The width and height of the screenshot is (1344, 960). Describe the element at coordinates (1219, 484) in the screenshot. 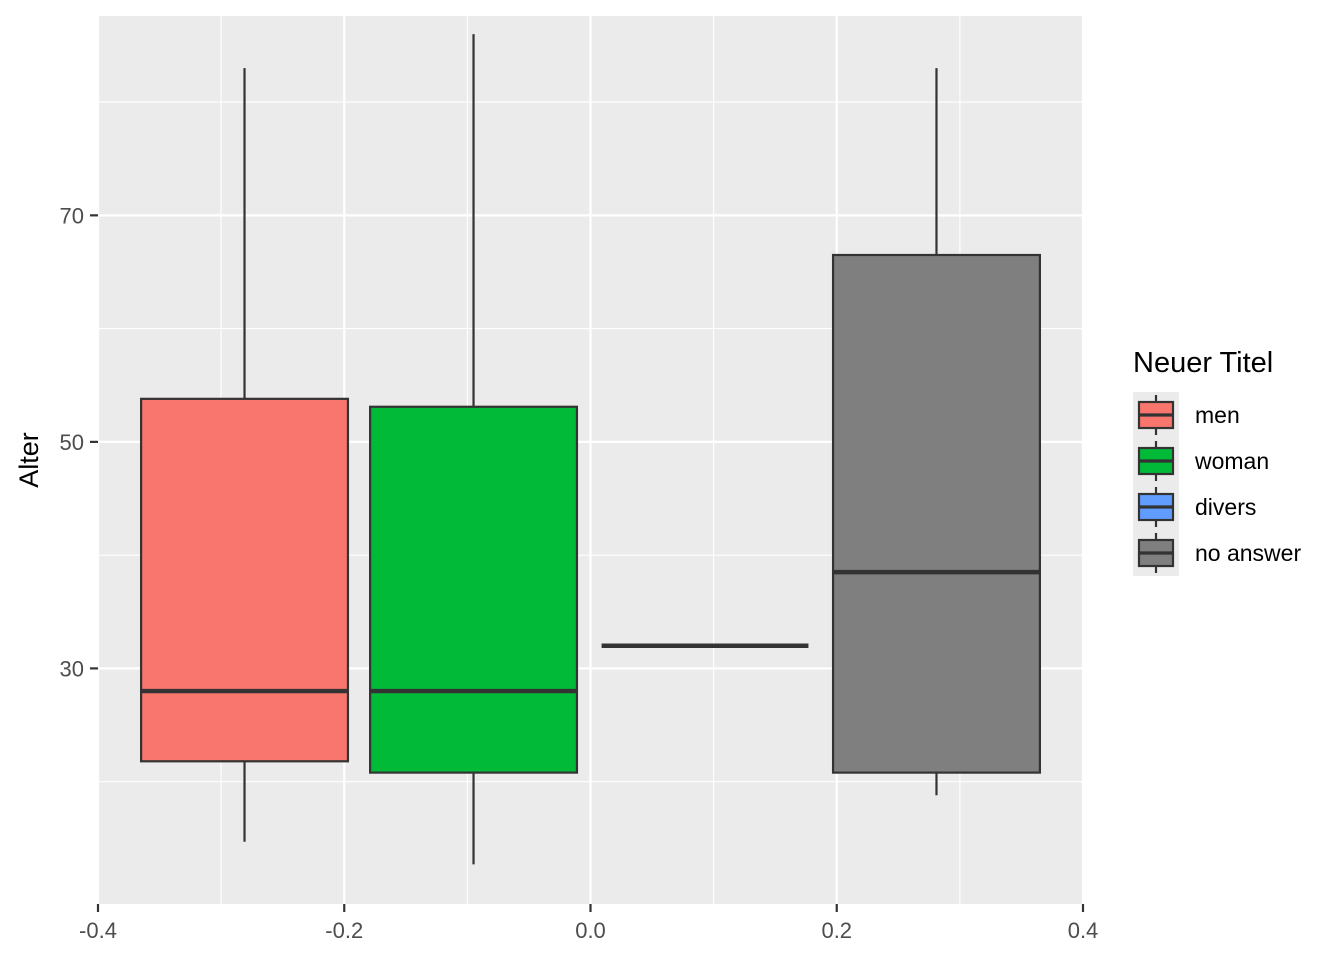

I see `legend-items: men woman divers no answer` at that location.